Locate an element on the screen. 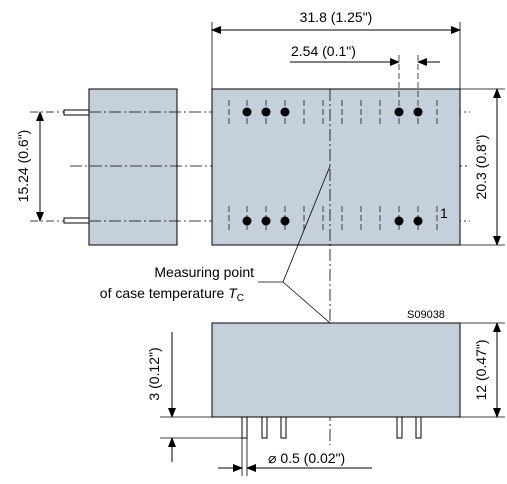  top-height-label: 20.3 (0.8") is located at coordinates (481, 167).